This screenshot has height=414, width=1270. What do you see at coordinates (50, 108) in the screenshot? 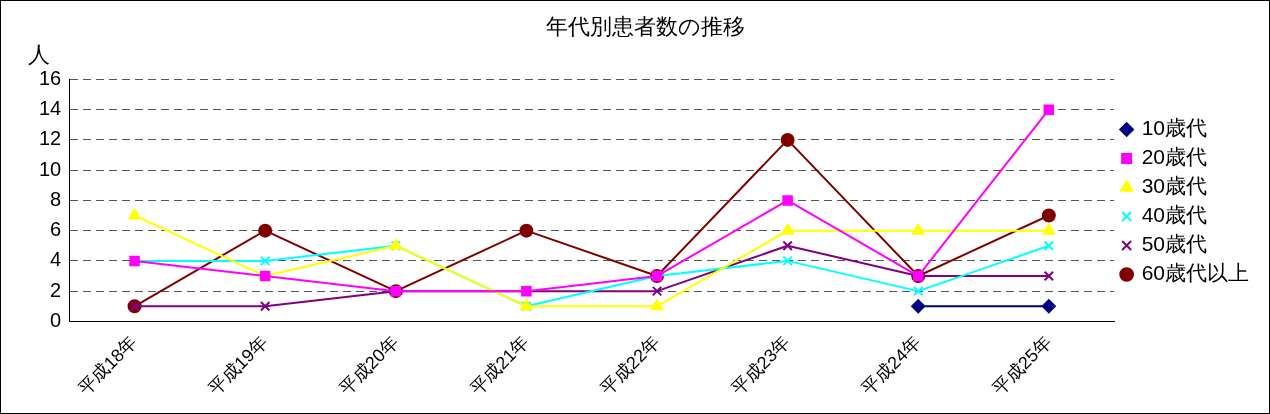
I see `y-tick-label: 14` at bounding box center [50, 108].